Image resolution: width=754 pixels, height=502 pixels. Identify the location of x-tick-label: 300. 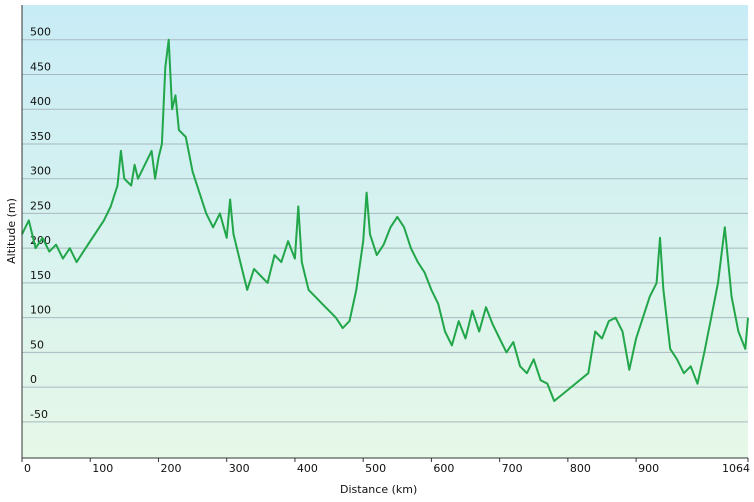
(239, 468).